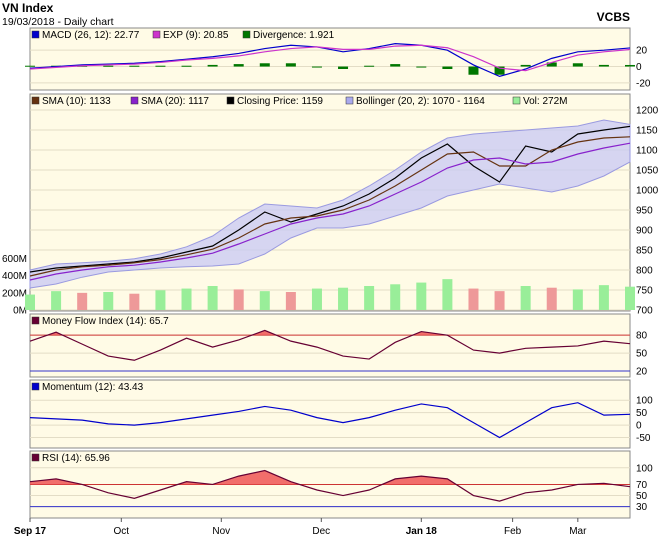 The width and height of the screenshot is (660, 541). Describe the element at coordinates (14, 293) in the screenshot. I see `volume-tick-label: 200M` at that location.